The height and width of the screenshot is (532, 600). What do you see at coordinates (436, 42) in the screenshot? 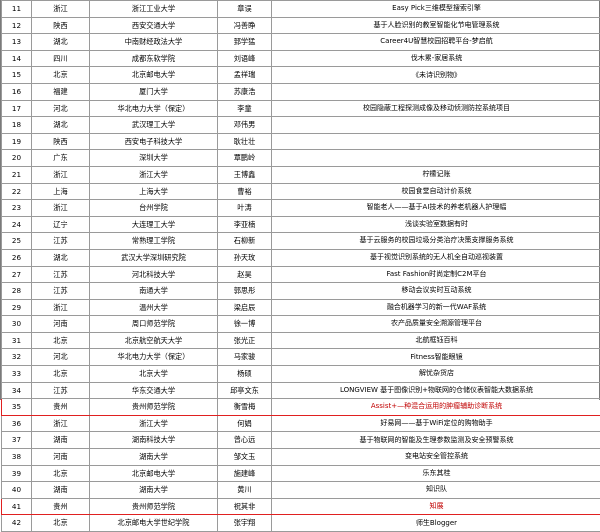
I see `cell-project: Career4U智慧校园招聘平台-梦启航` at bounding box center [436, 42].